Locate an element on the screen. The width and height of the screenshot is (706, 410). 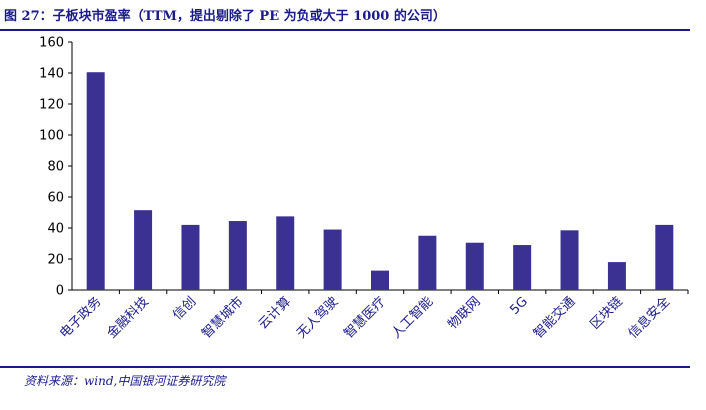
x-category-label: 无人驾驶 is located at coordinates (317, 317).